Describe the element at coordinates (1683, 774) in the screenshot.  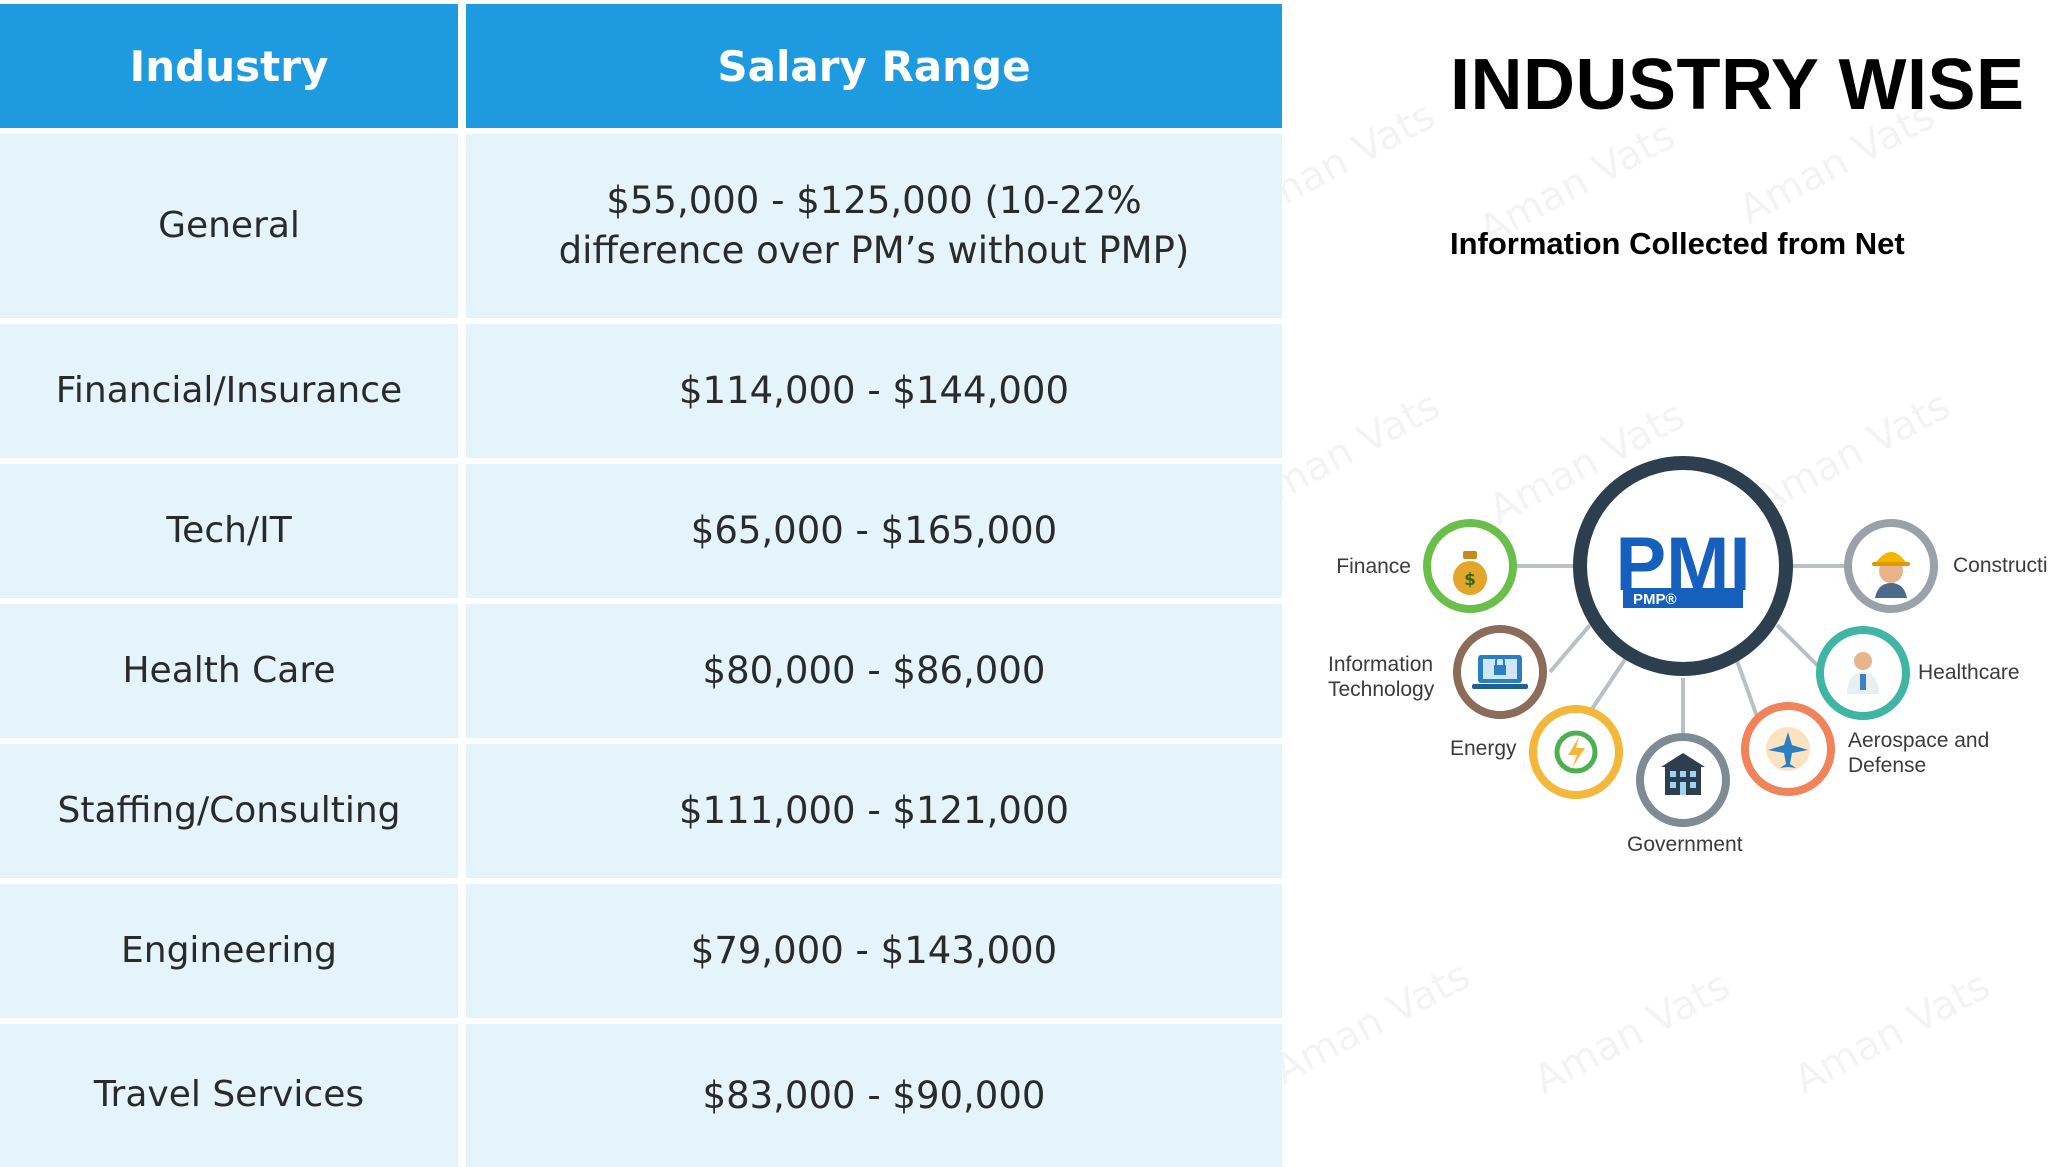
I see `building-icon` at that location.